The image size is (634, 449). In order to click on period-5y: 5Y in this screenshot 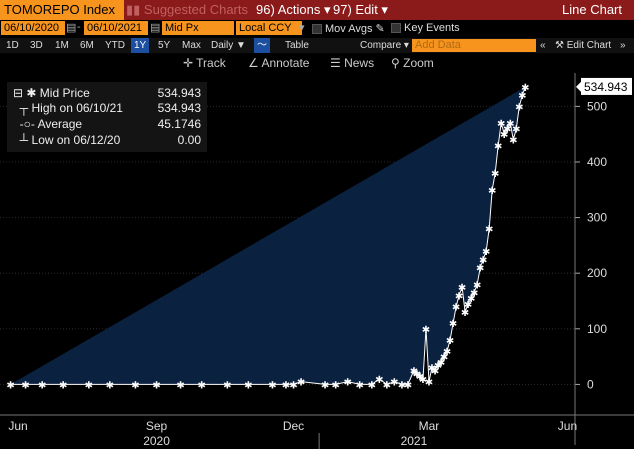, I will do `click(164, 45)`.